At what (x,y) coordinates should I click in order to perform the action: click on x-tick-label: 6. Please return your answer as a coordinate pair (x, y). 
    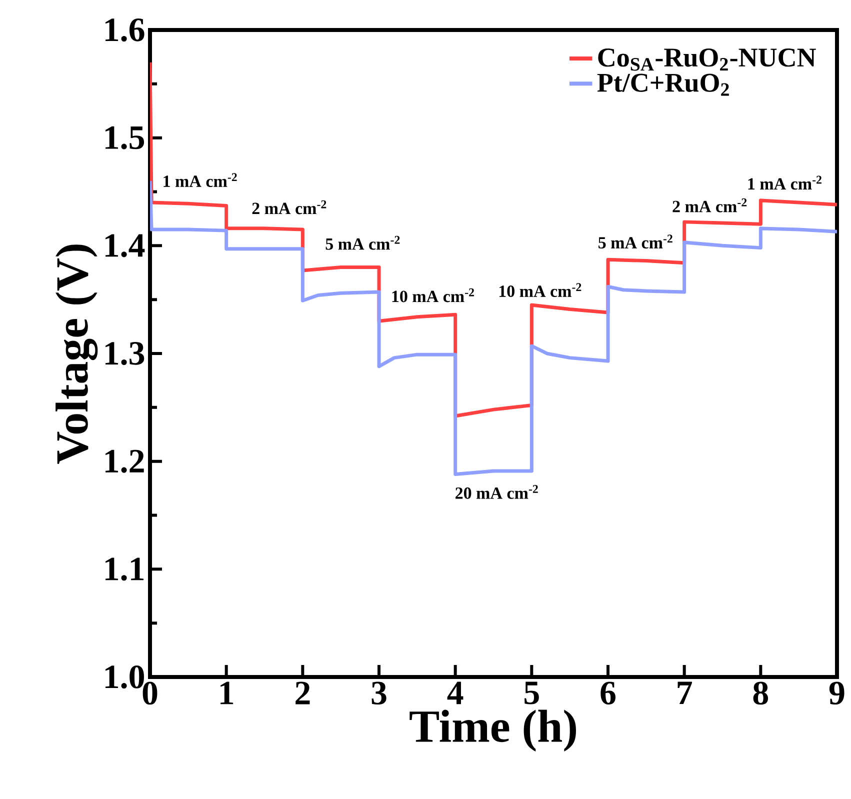
    Looking at the image, I should click on (608, 693).